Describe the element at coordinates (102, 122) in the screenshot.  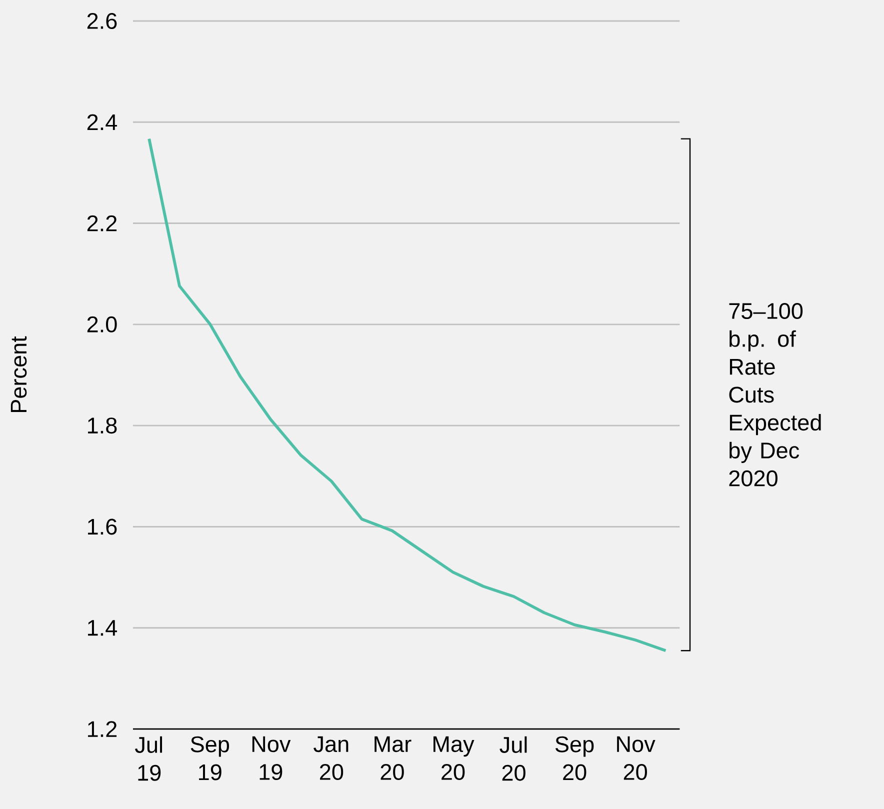
I see `y-tick-label: 2.4` at that location.